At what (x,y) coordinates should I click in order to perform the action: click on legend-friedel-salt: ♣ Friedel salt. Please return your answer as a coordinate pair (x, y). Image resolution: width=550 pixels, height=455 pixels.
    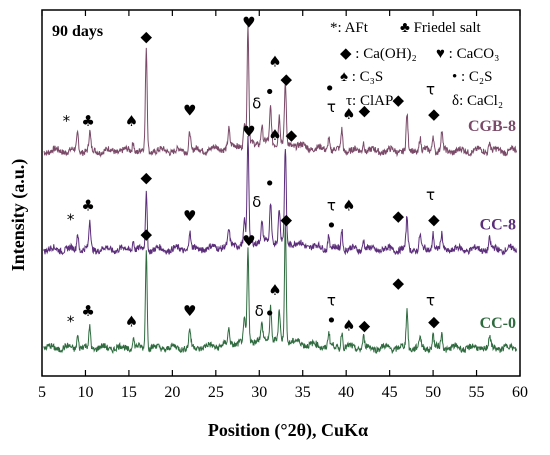
    Looking at the image, I should click on (440, 28).